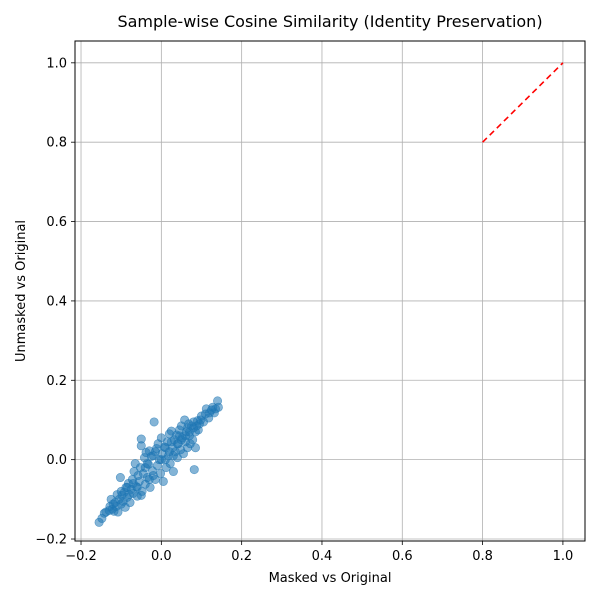 This screenshot has height=600, width=600. Describe the element at coordinates (81, 556) in the screenshot. I see `x-tick-label: −0.2` at that location.